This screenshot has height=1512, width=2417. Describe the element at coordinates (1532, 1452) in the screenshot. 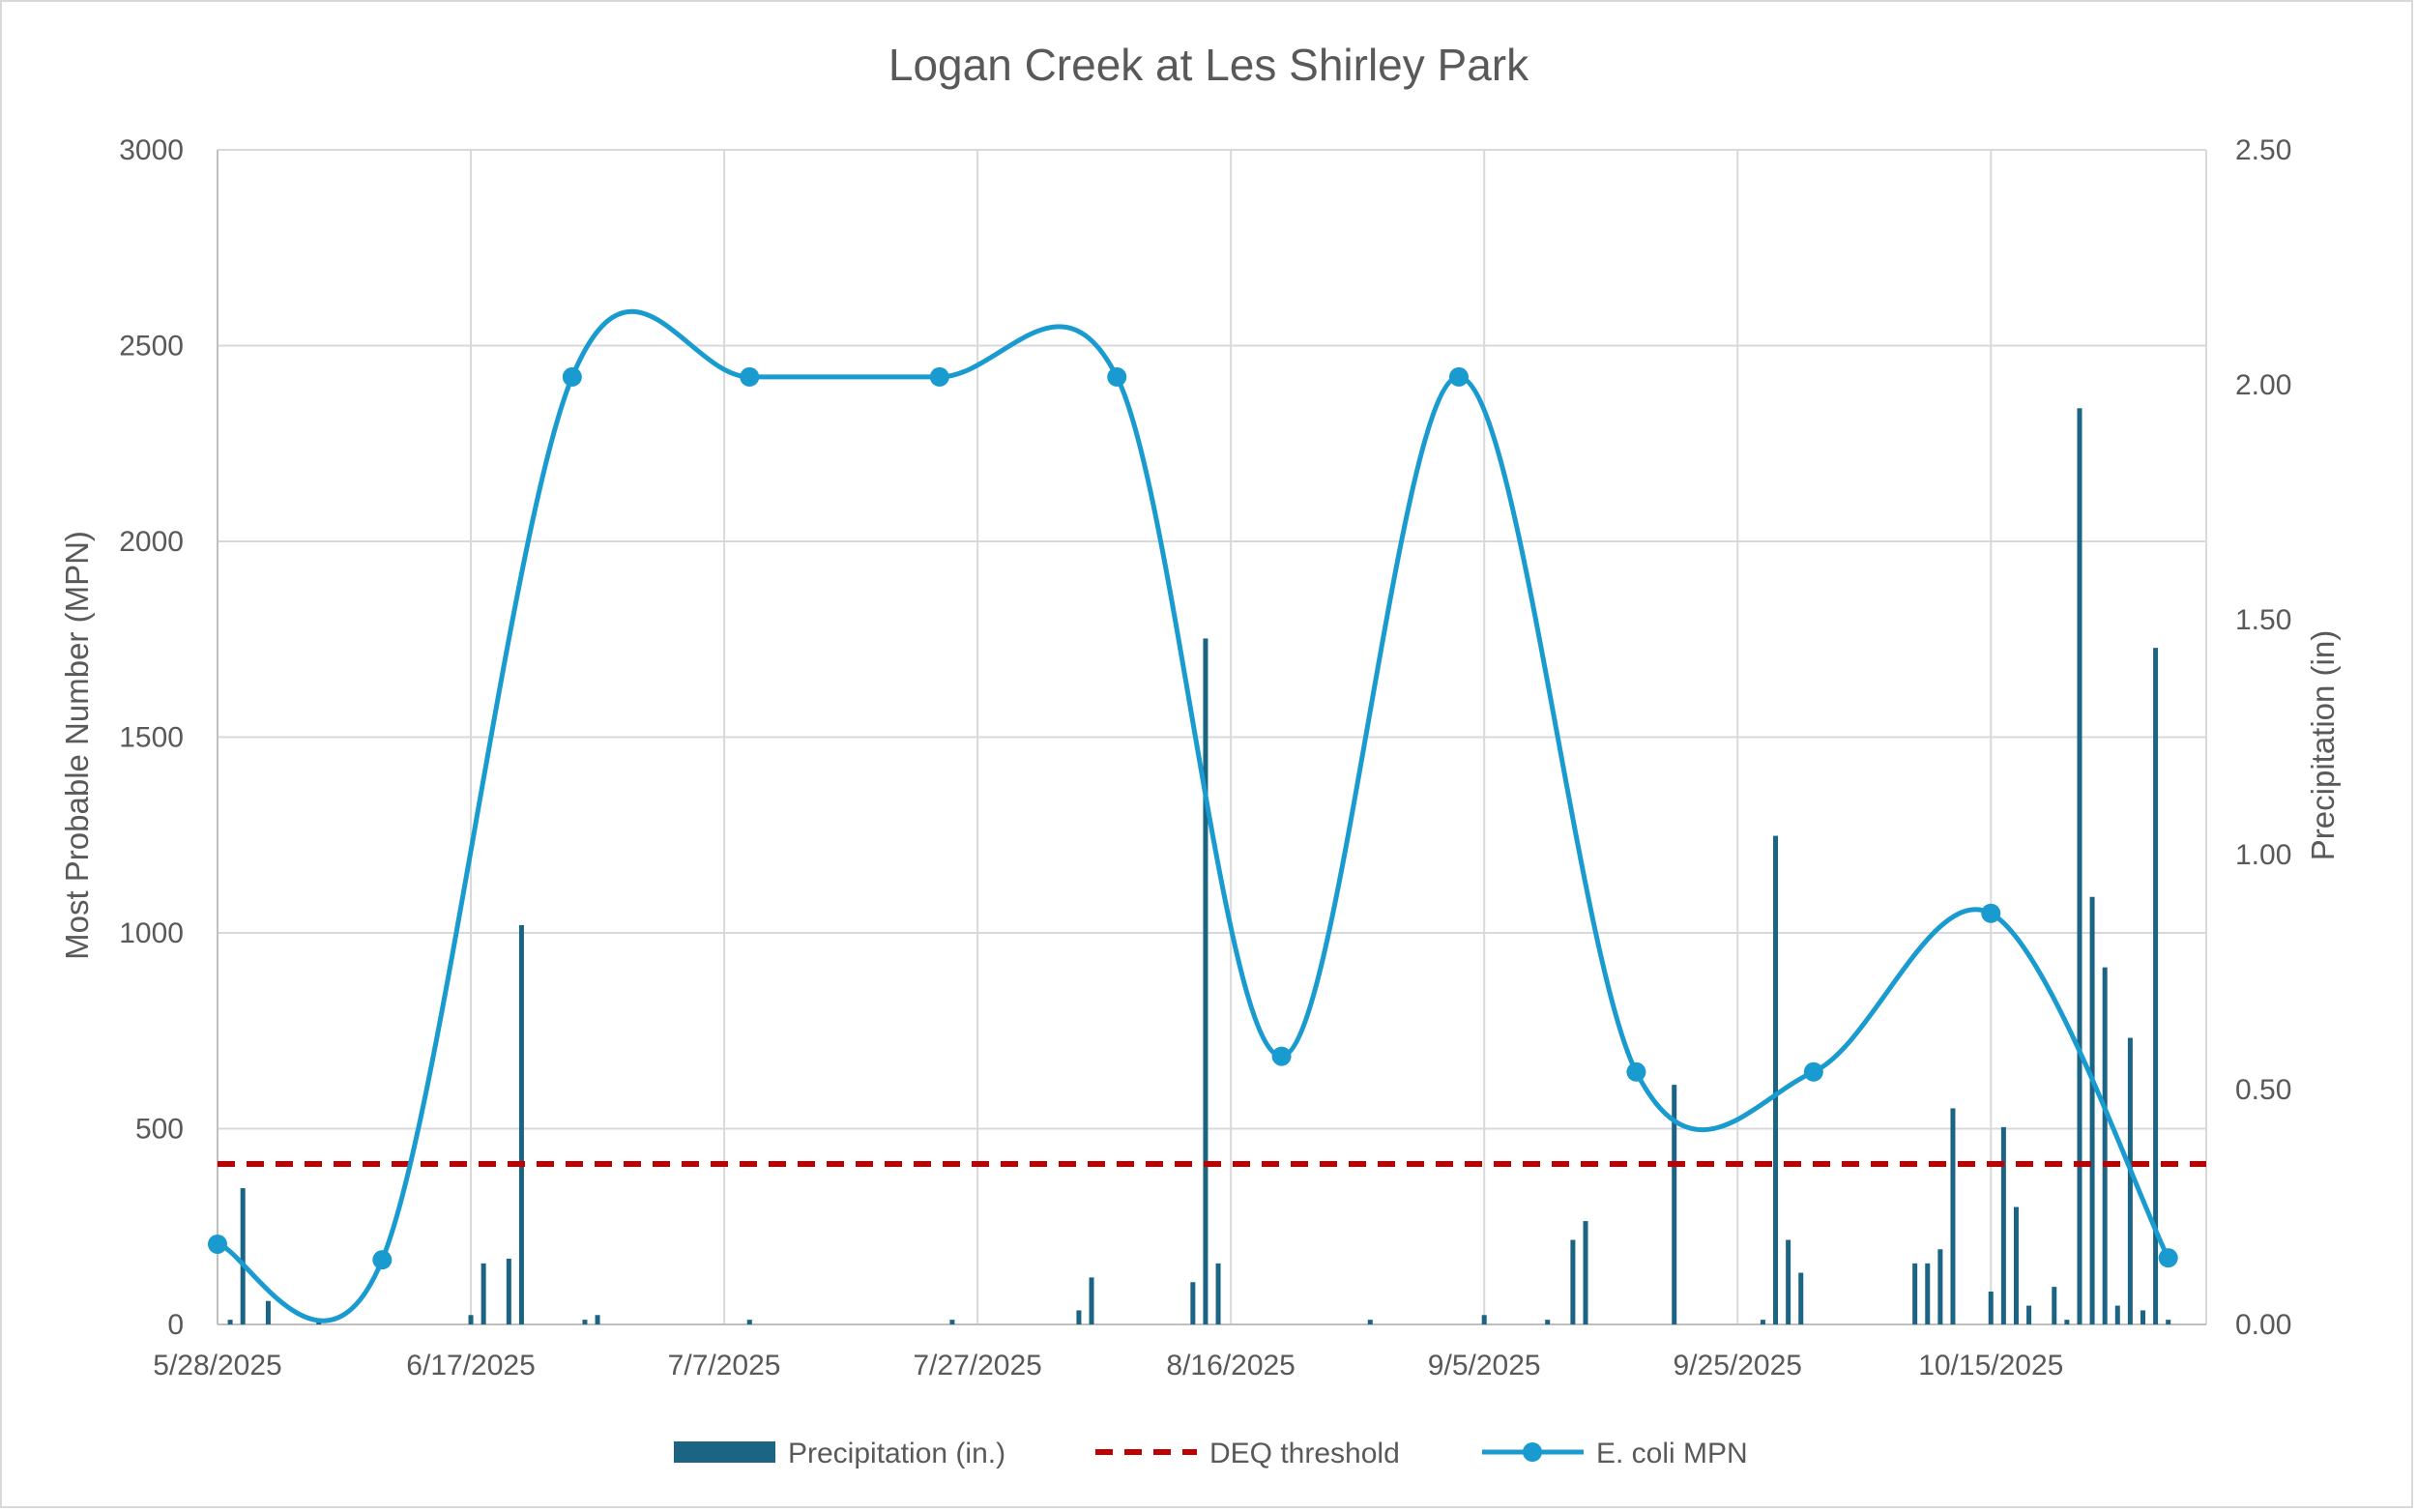

I see `legend-marker-mpn` at that location.